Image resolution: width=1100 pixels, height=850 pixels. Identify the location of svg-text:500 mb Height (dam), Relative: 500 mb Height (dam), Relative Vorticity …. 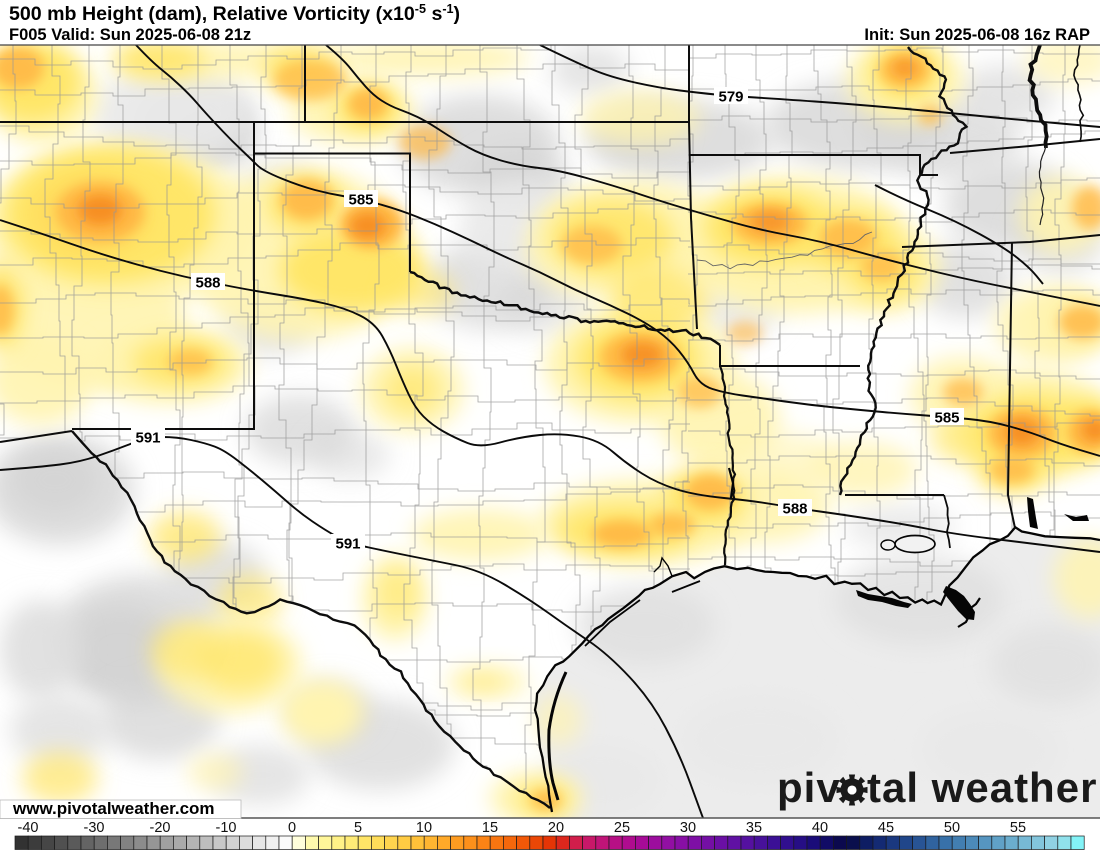
(234, 13).